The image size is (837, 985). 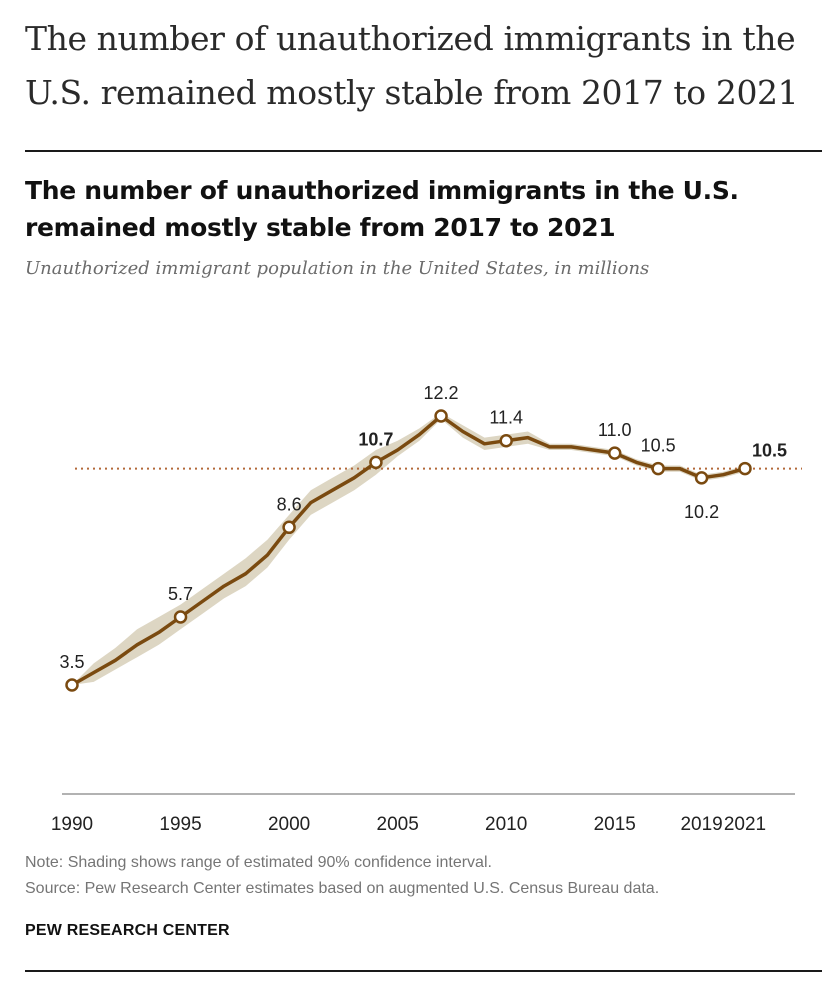 What do you see at coordinates (506, 418) in the screenshot?
I see `data-label: 11.4` at bounding box center [506, 418].